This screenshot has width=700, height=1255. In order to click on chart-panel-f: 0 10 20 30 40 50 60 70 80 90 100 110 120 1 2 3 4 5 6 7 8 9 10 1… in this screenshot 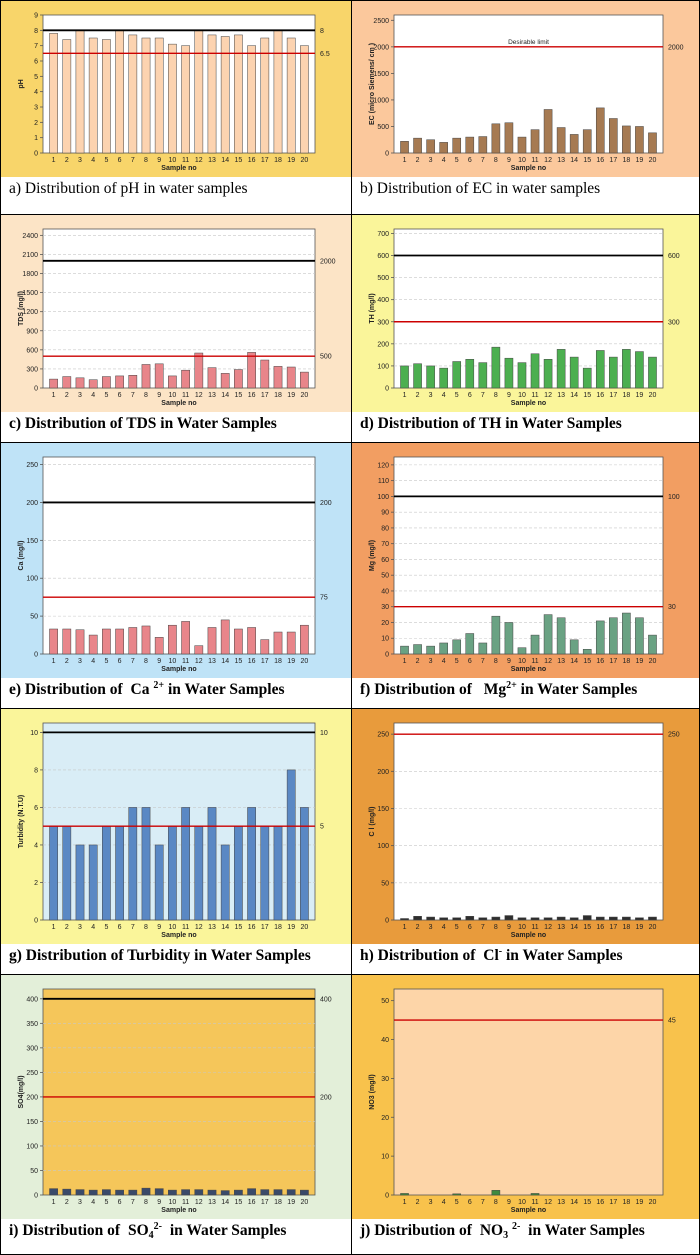, I will do `click(525, 560)`.